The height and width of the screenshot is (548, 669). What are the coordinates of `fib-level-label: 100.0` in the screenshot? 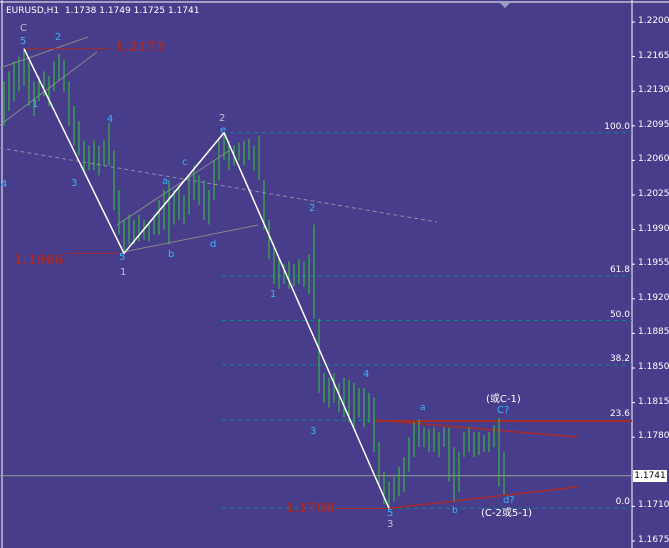 It's located at (617, 126).